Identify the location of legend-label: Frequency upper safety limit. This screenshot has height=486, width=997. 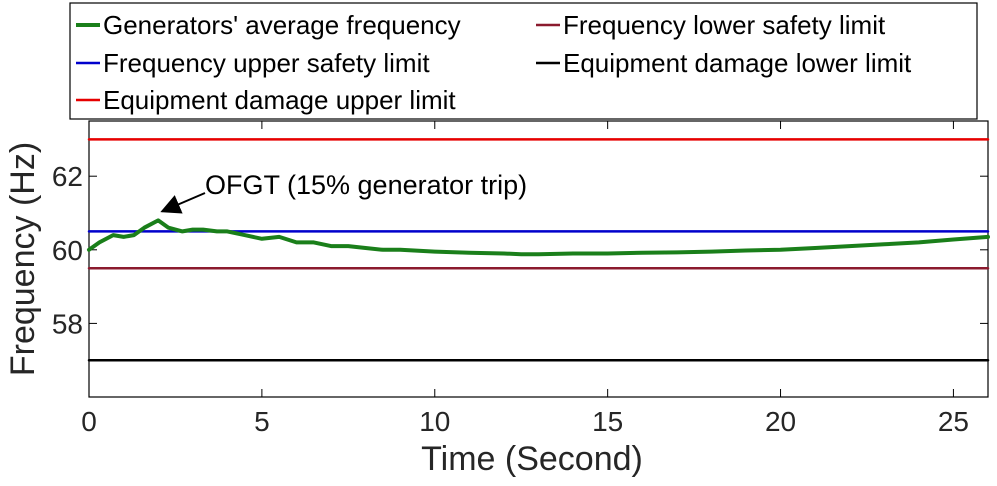
(266, 63).